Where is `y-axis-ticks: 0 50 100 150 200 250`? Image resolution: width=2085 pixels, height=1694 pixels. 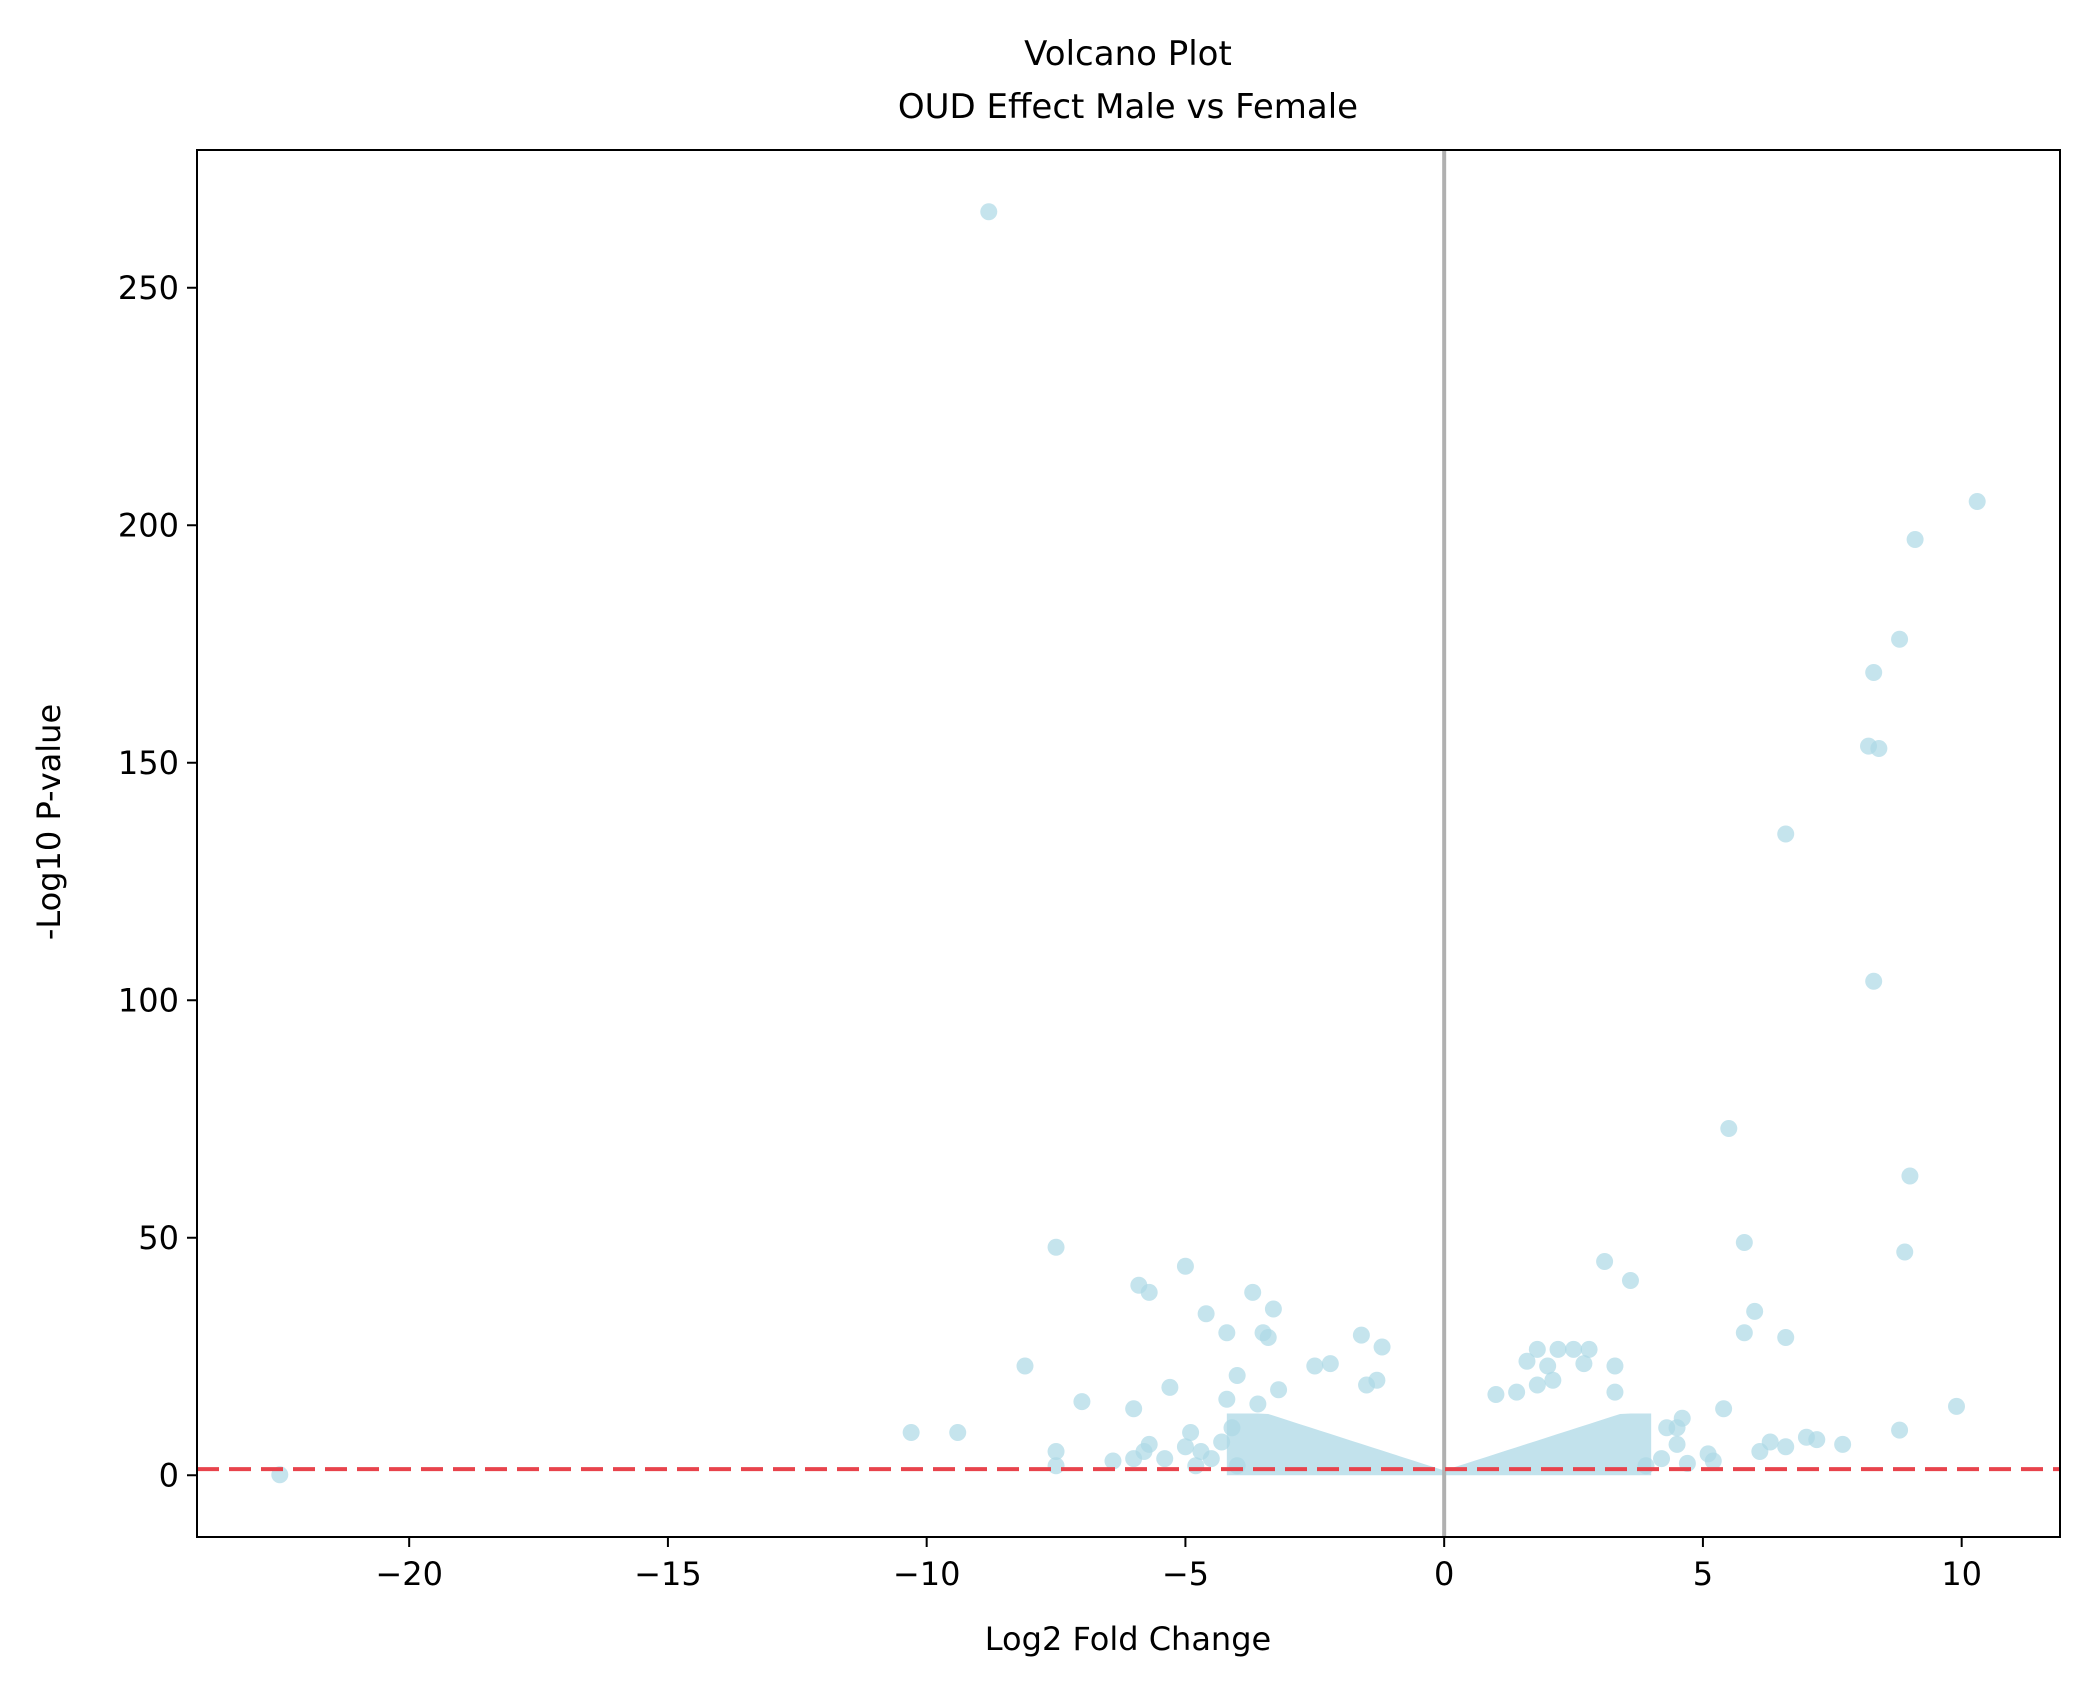
y-axis-ticks: 0 50 100 150 200 250 is located at coordinates (157, 881).